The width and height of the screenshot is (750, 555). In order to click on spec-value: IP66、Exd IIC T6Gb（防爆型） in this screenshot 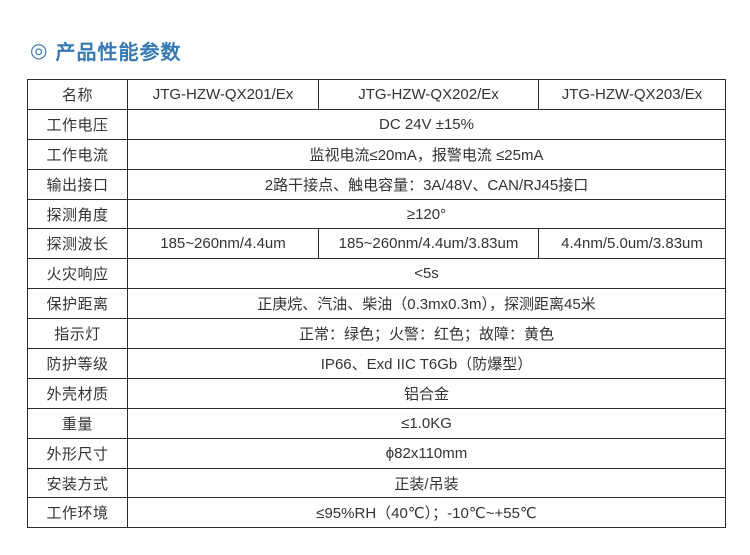, I will do `click(426, 363)`.